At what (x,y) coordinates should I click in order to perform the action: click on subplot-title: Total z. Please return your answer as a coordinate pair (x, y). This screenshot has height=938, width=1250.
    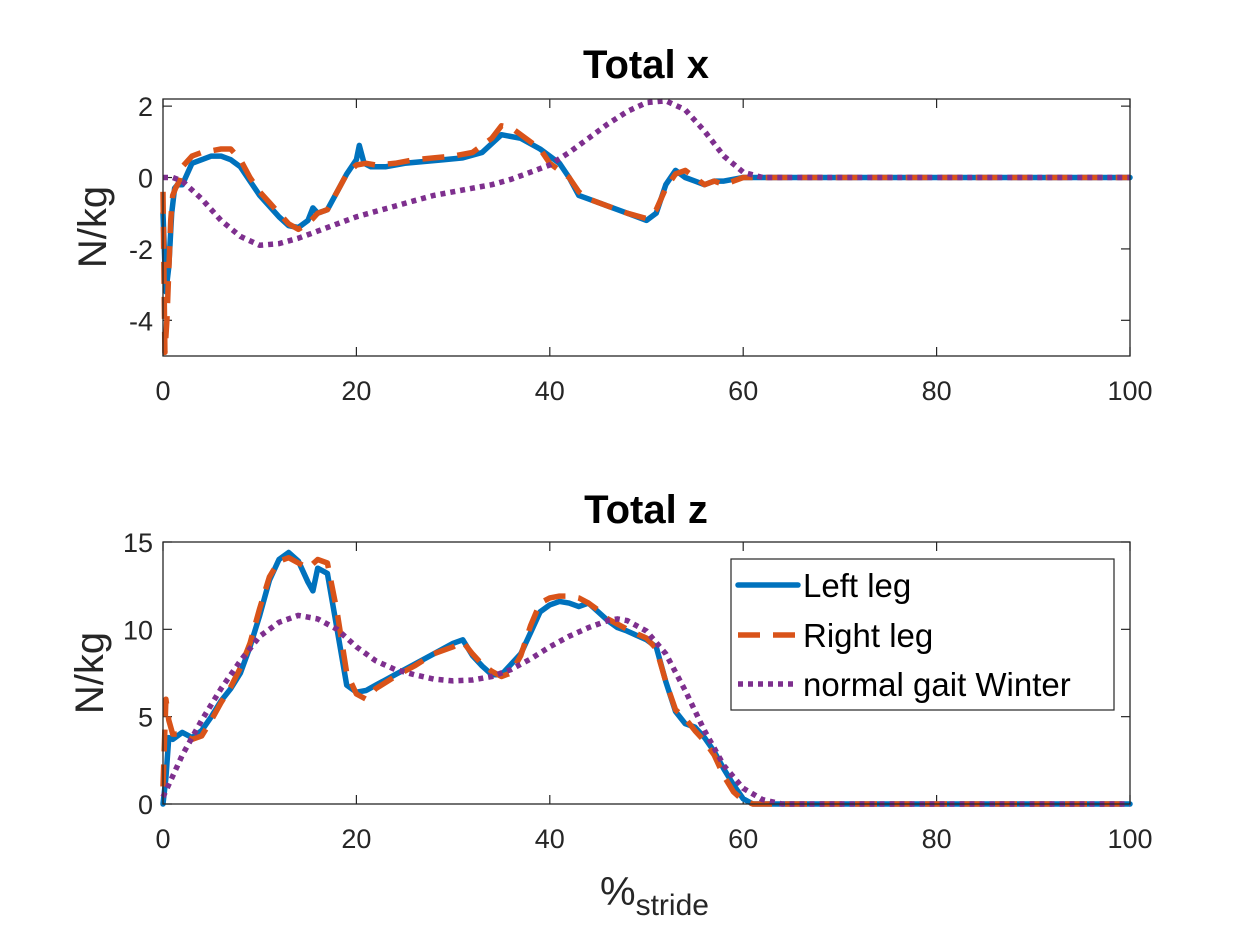
    Looking at the image, I should click on (646, 510).